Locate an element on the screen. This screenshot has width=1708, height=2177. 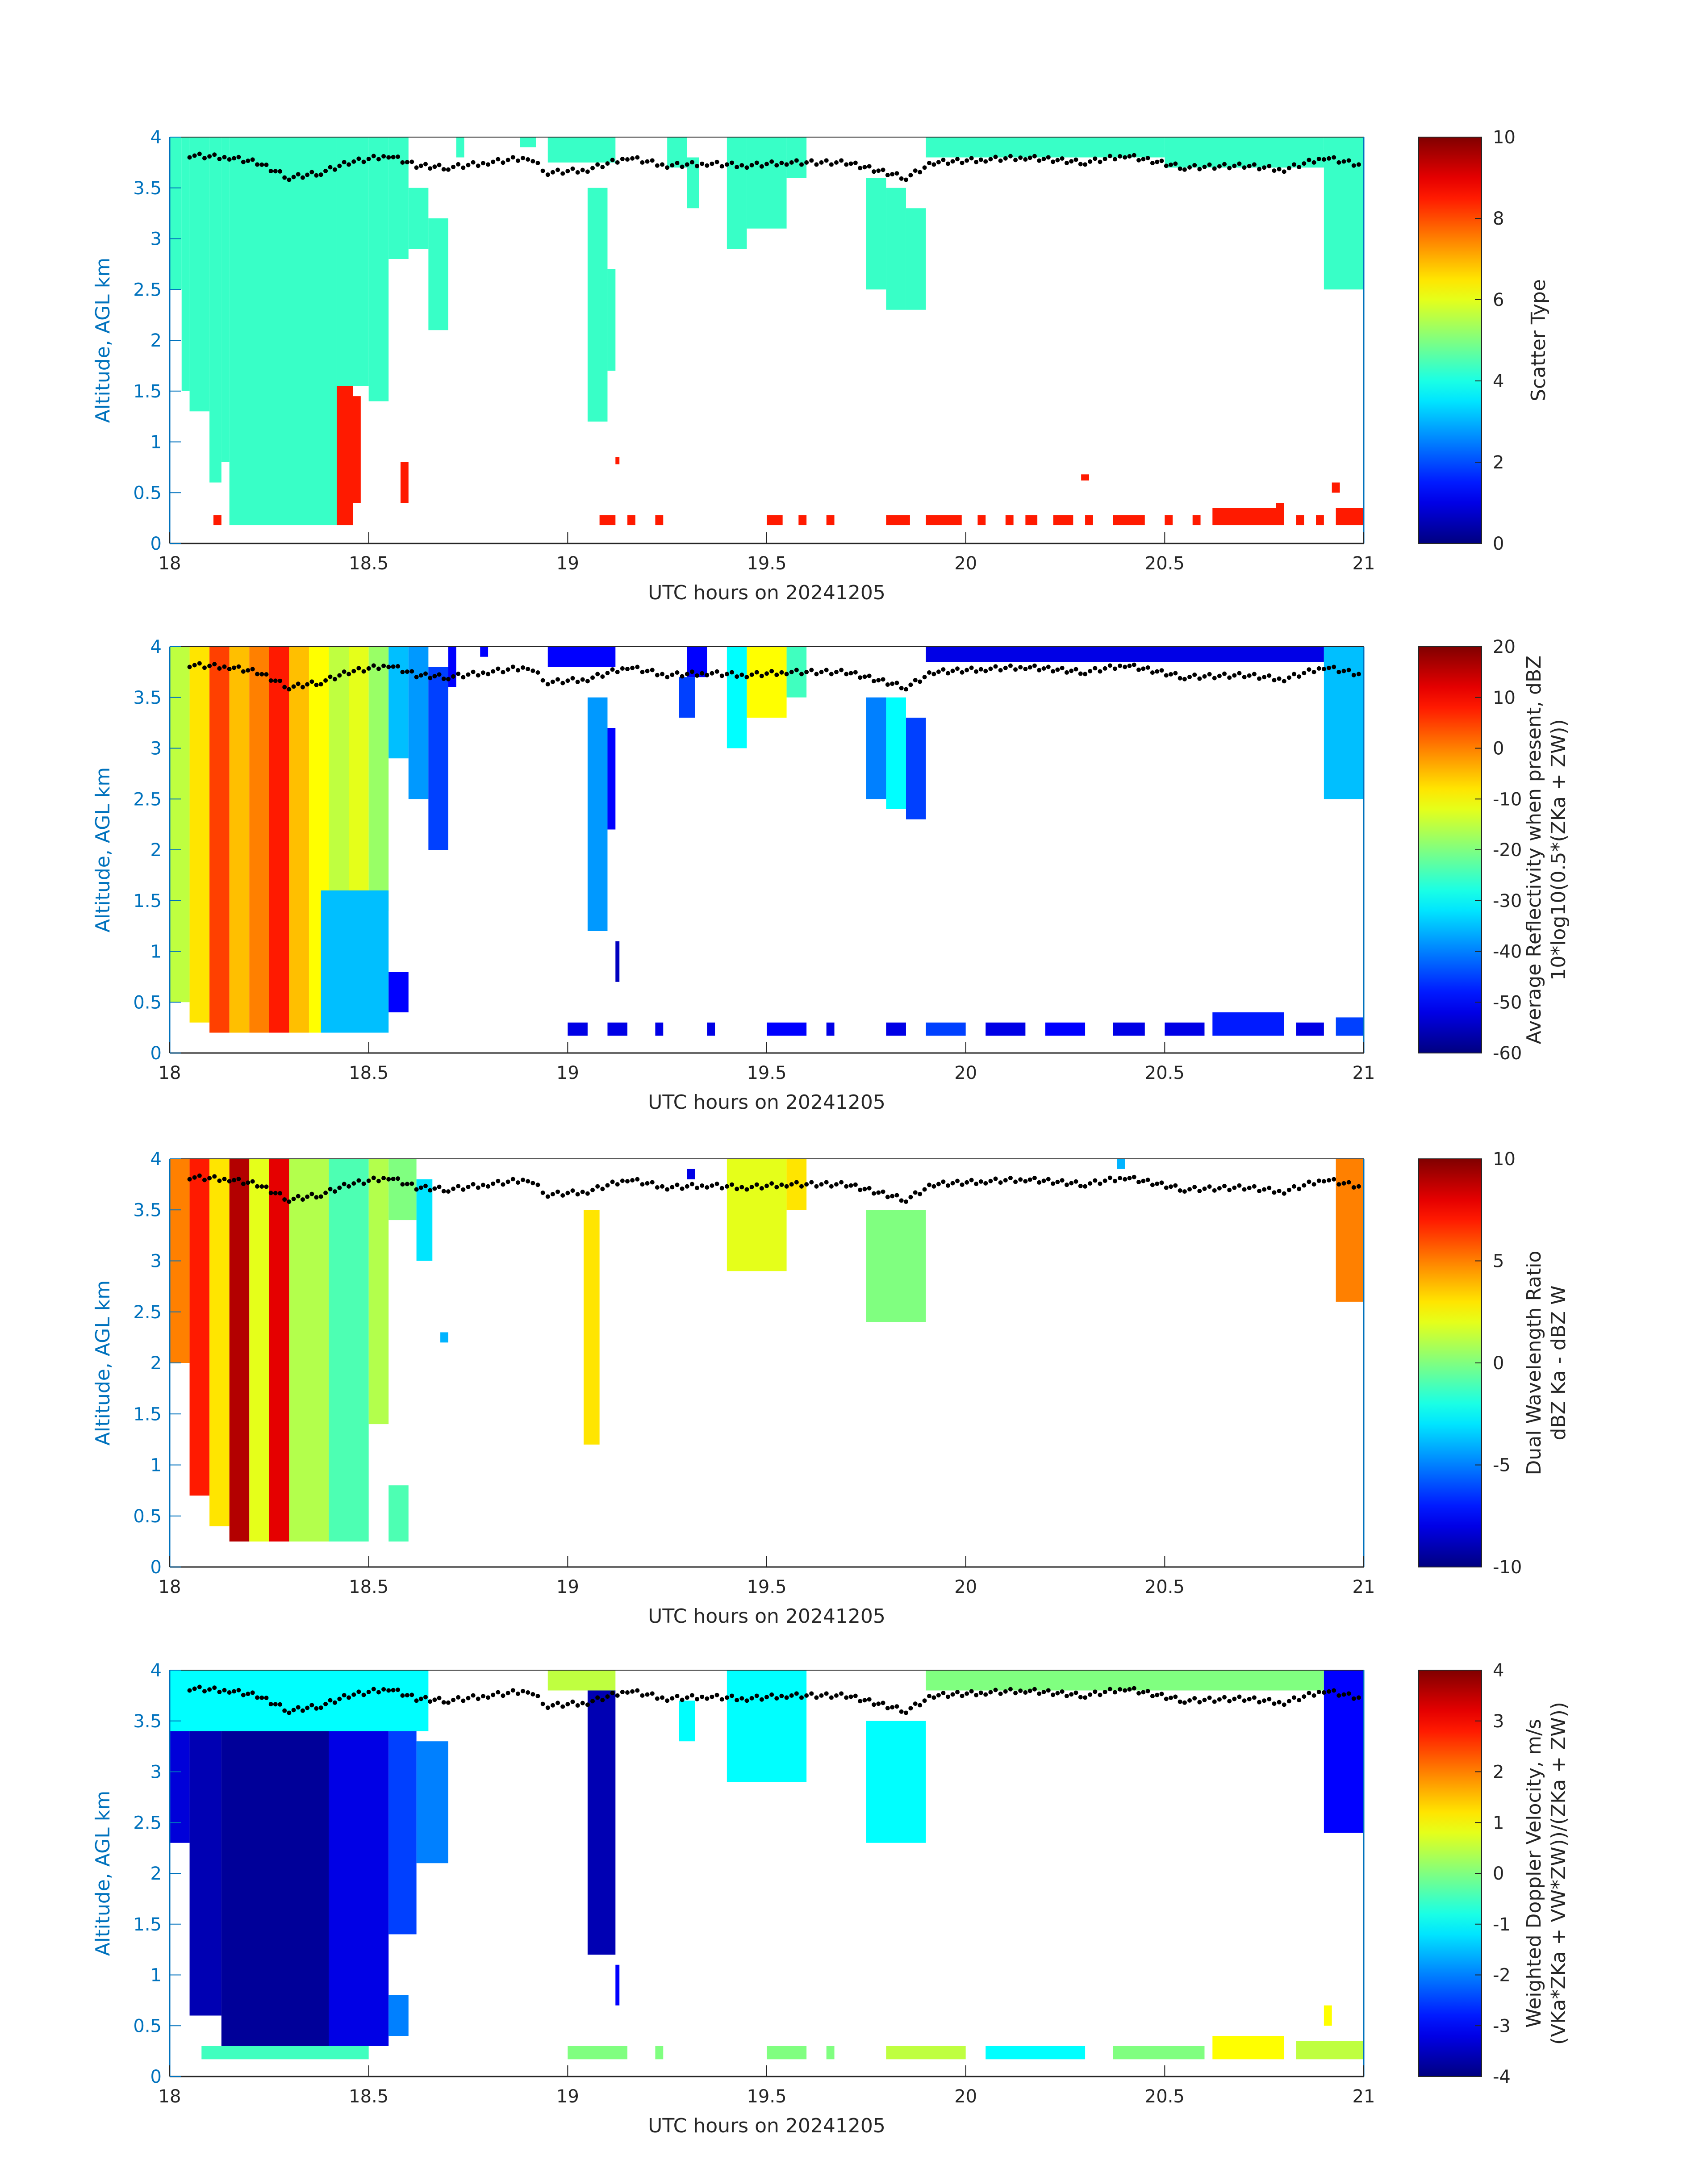
y-tick-label: 4 is located at coordinates (156, 1159).